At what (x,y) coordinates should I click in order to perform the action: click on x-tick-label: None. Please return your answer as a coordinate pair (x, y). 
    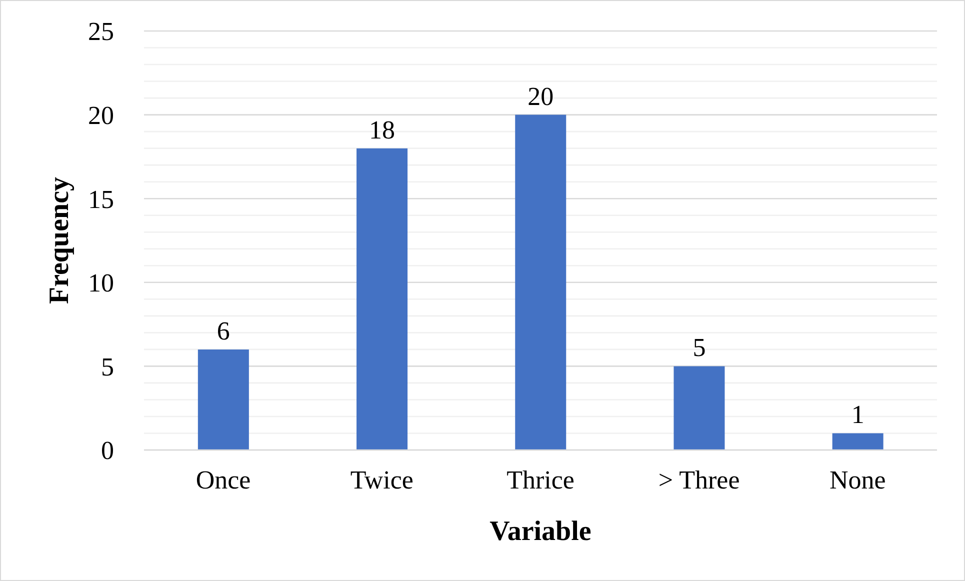
    Looking at the image, I should click on (858, 479).